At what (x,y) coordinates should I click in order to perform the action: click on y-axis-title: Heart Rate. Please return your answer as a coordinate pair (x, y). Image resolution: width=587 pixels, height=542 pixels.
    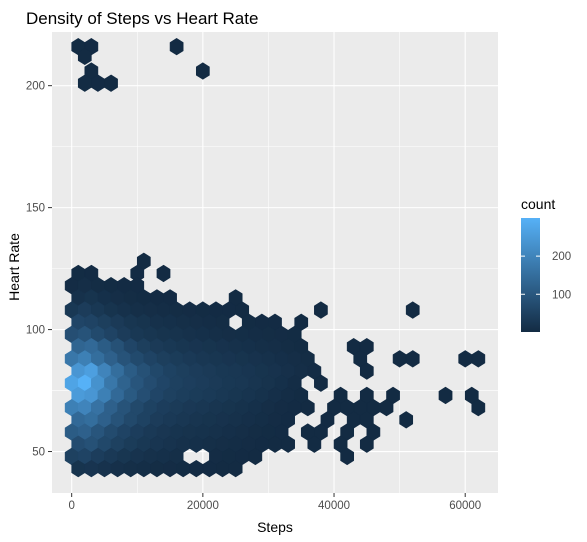
    Looking at the image, I should click on (14, 267).